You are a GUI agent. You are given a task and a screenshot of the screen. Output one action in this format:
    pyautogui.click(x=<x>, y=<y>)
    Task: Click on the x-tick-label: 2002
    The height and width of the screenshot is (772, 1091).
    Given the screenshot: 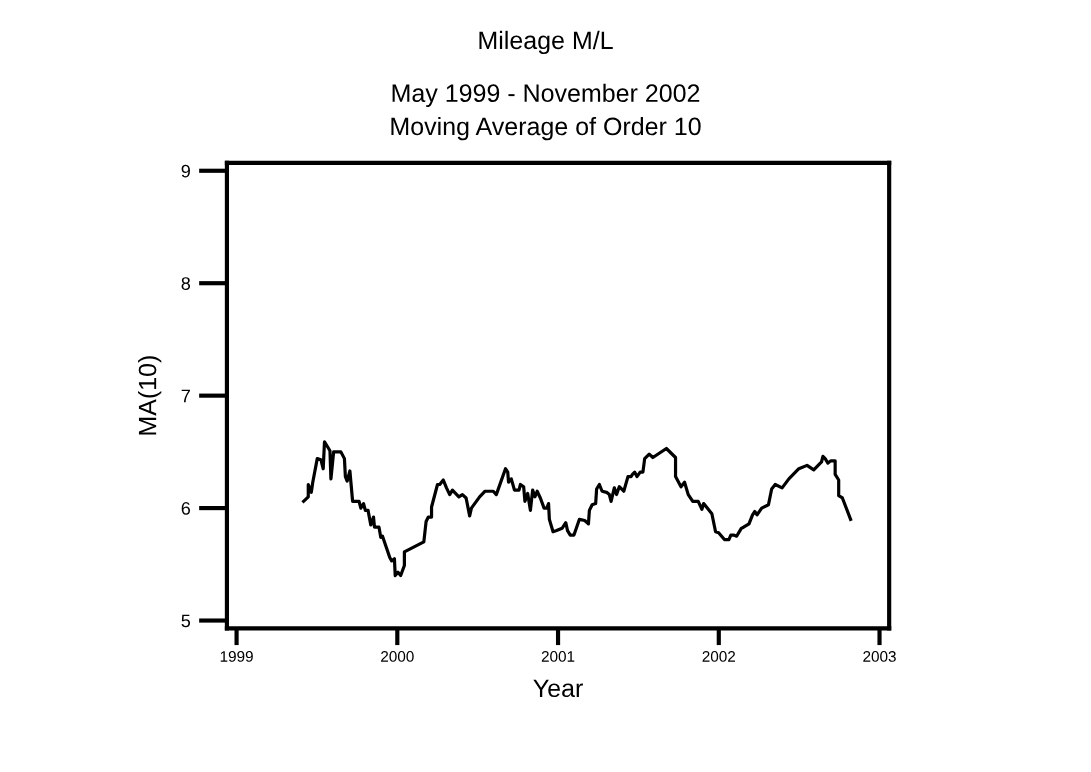 What is the action you would take?
    pyautogui.click(x=719, y=656)
    